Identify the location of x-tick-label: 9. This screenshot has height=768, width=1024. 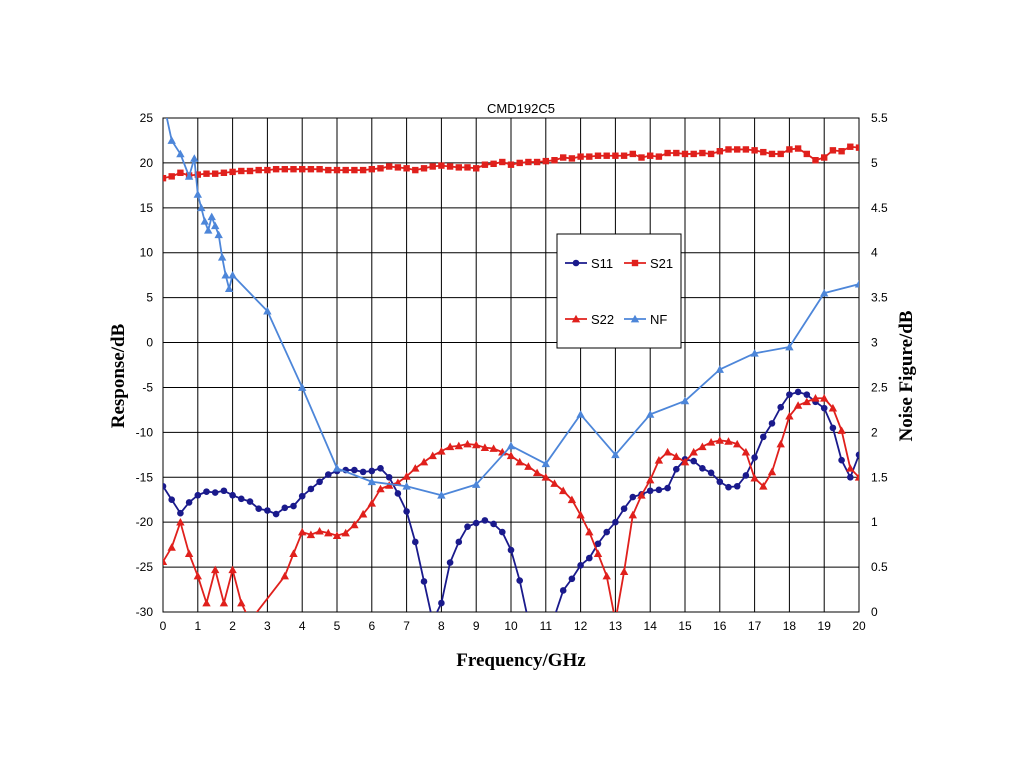
(476, 626).